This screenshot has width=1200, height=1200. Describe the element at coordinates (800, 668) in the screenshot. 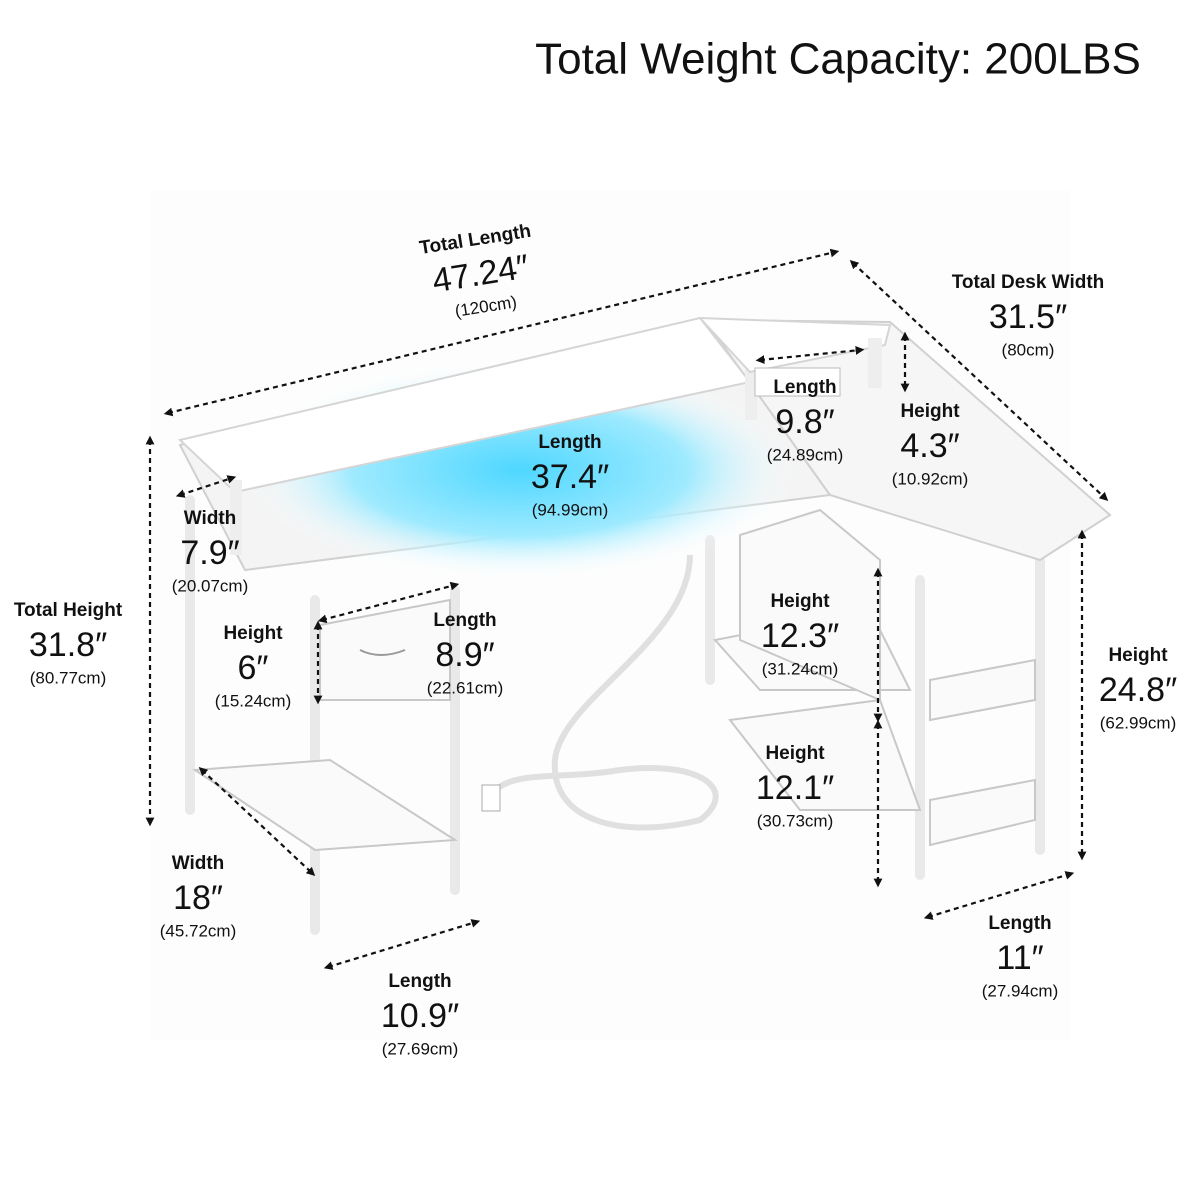

I see `dimension-metric: (31.24cm)` at that location.